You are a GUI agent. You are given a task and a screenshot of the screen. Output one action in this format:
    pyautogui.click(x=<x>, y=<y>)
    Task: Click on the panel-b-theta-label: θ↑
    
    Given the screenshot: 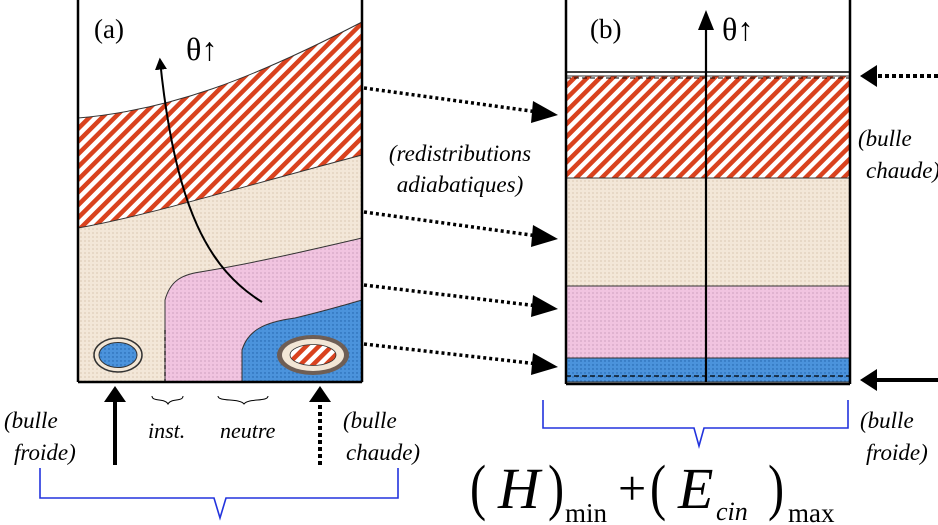 What is the action you would take?
    pyautogui.click(x=737, y=29)
    